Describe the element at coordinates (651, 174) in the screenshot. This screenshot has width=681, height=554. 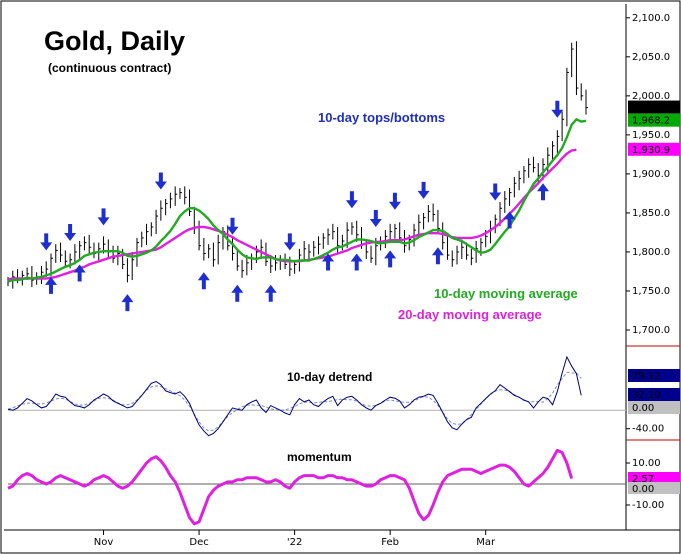
I see `y-tick-label: 1,900.0` at that location.